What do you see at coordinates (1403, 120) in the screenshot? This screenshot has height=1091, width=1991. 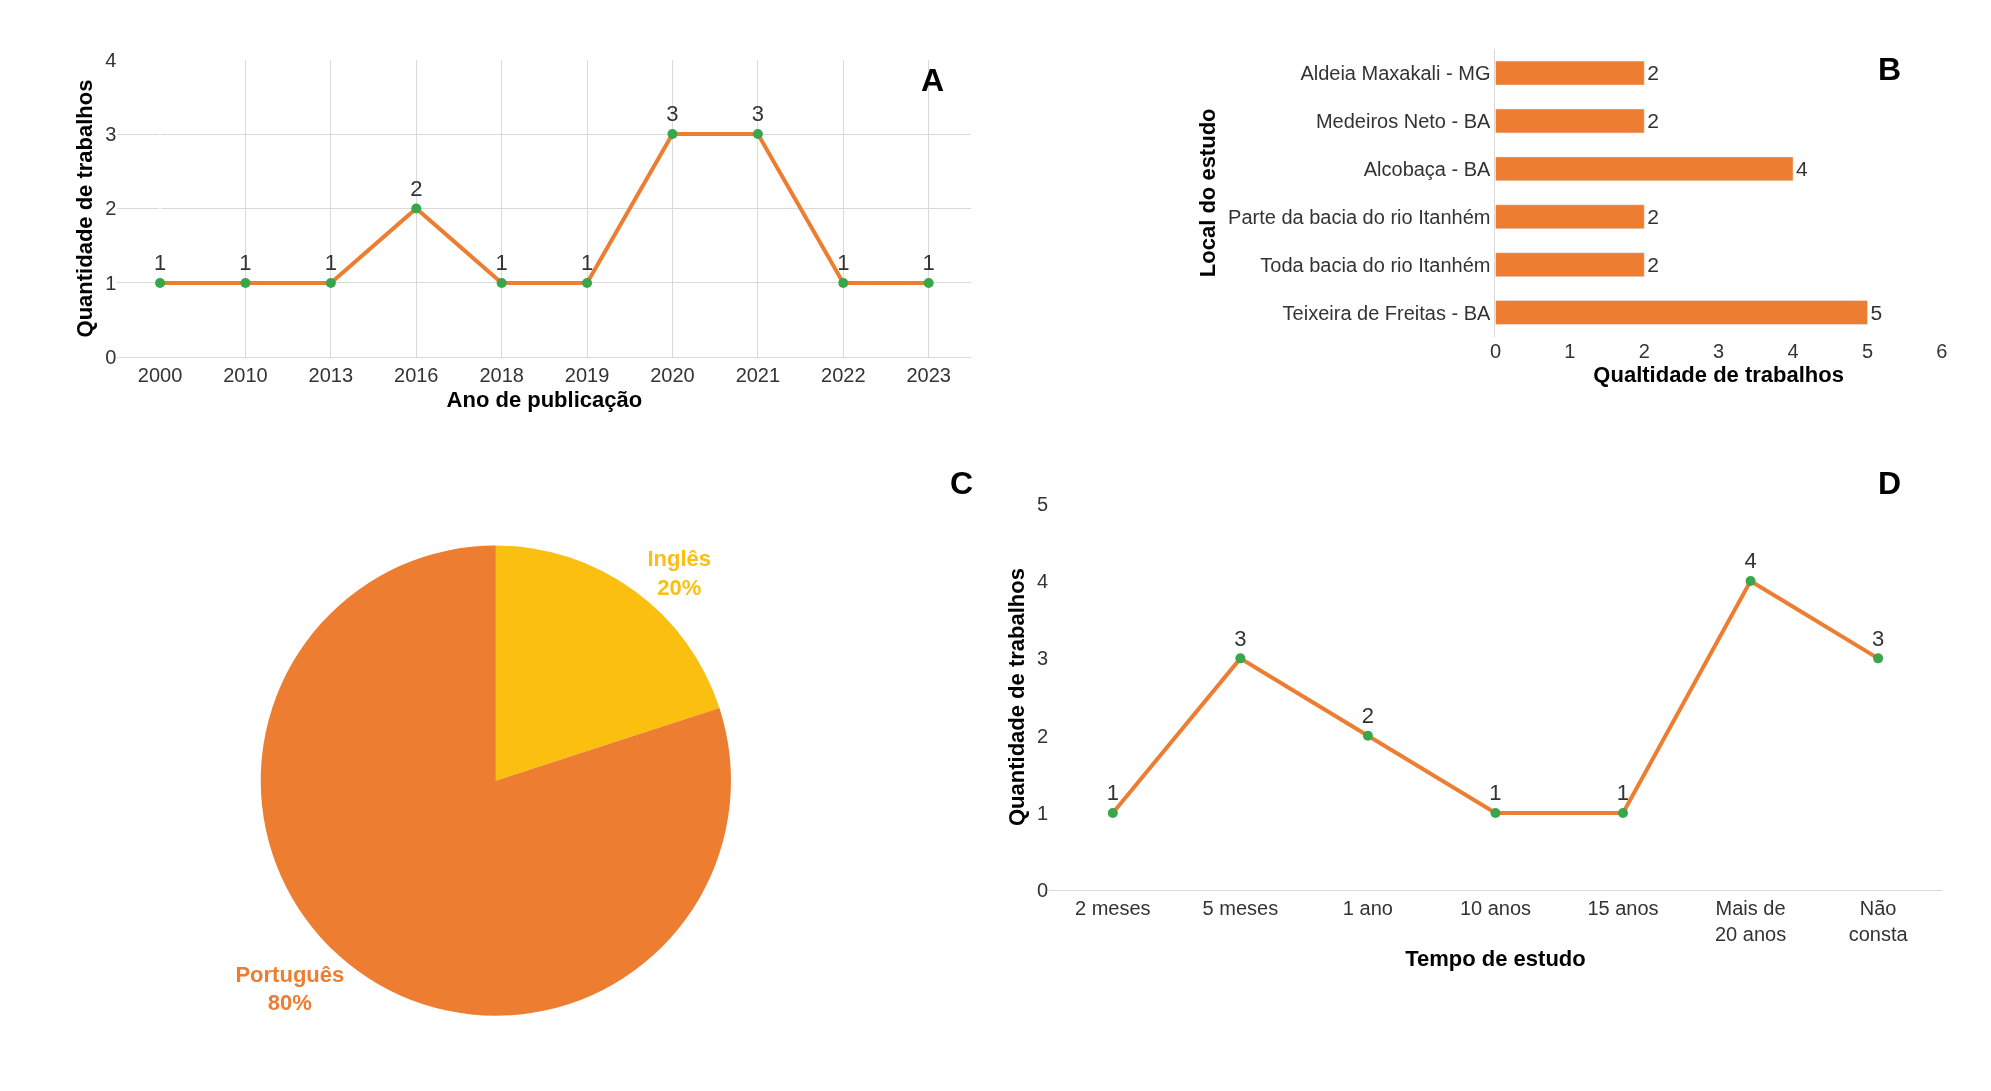 I see `y-tick-label: Medeiros Neto - BA` at bounding box center [1403, 120].